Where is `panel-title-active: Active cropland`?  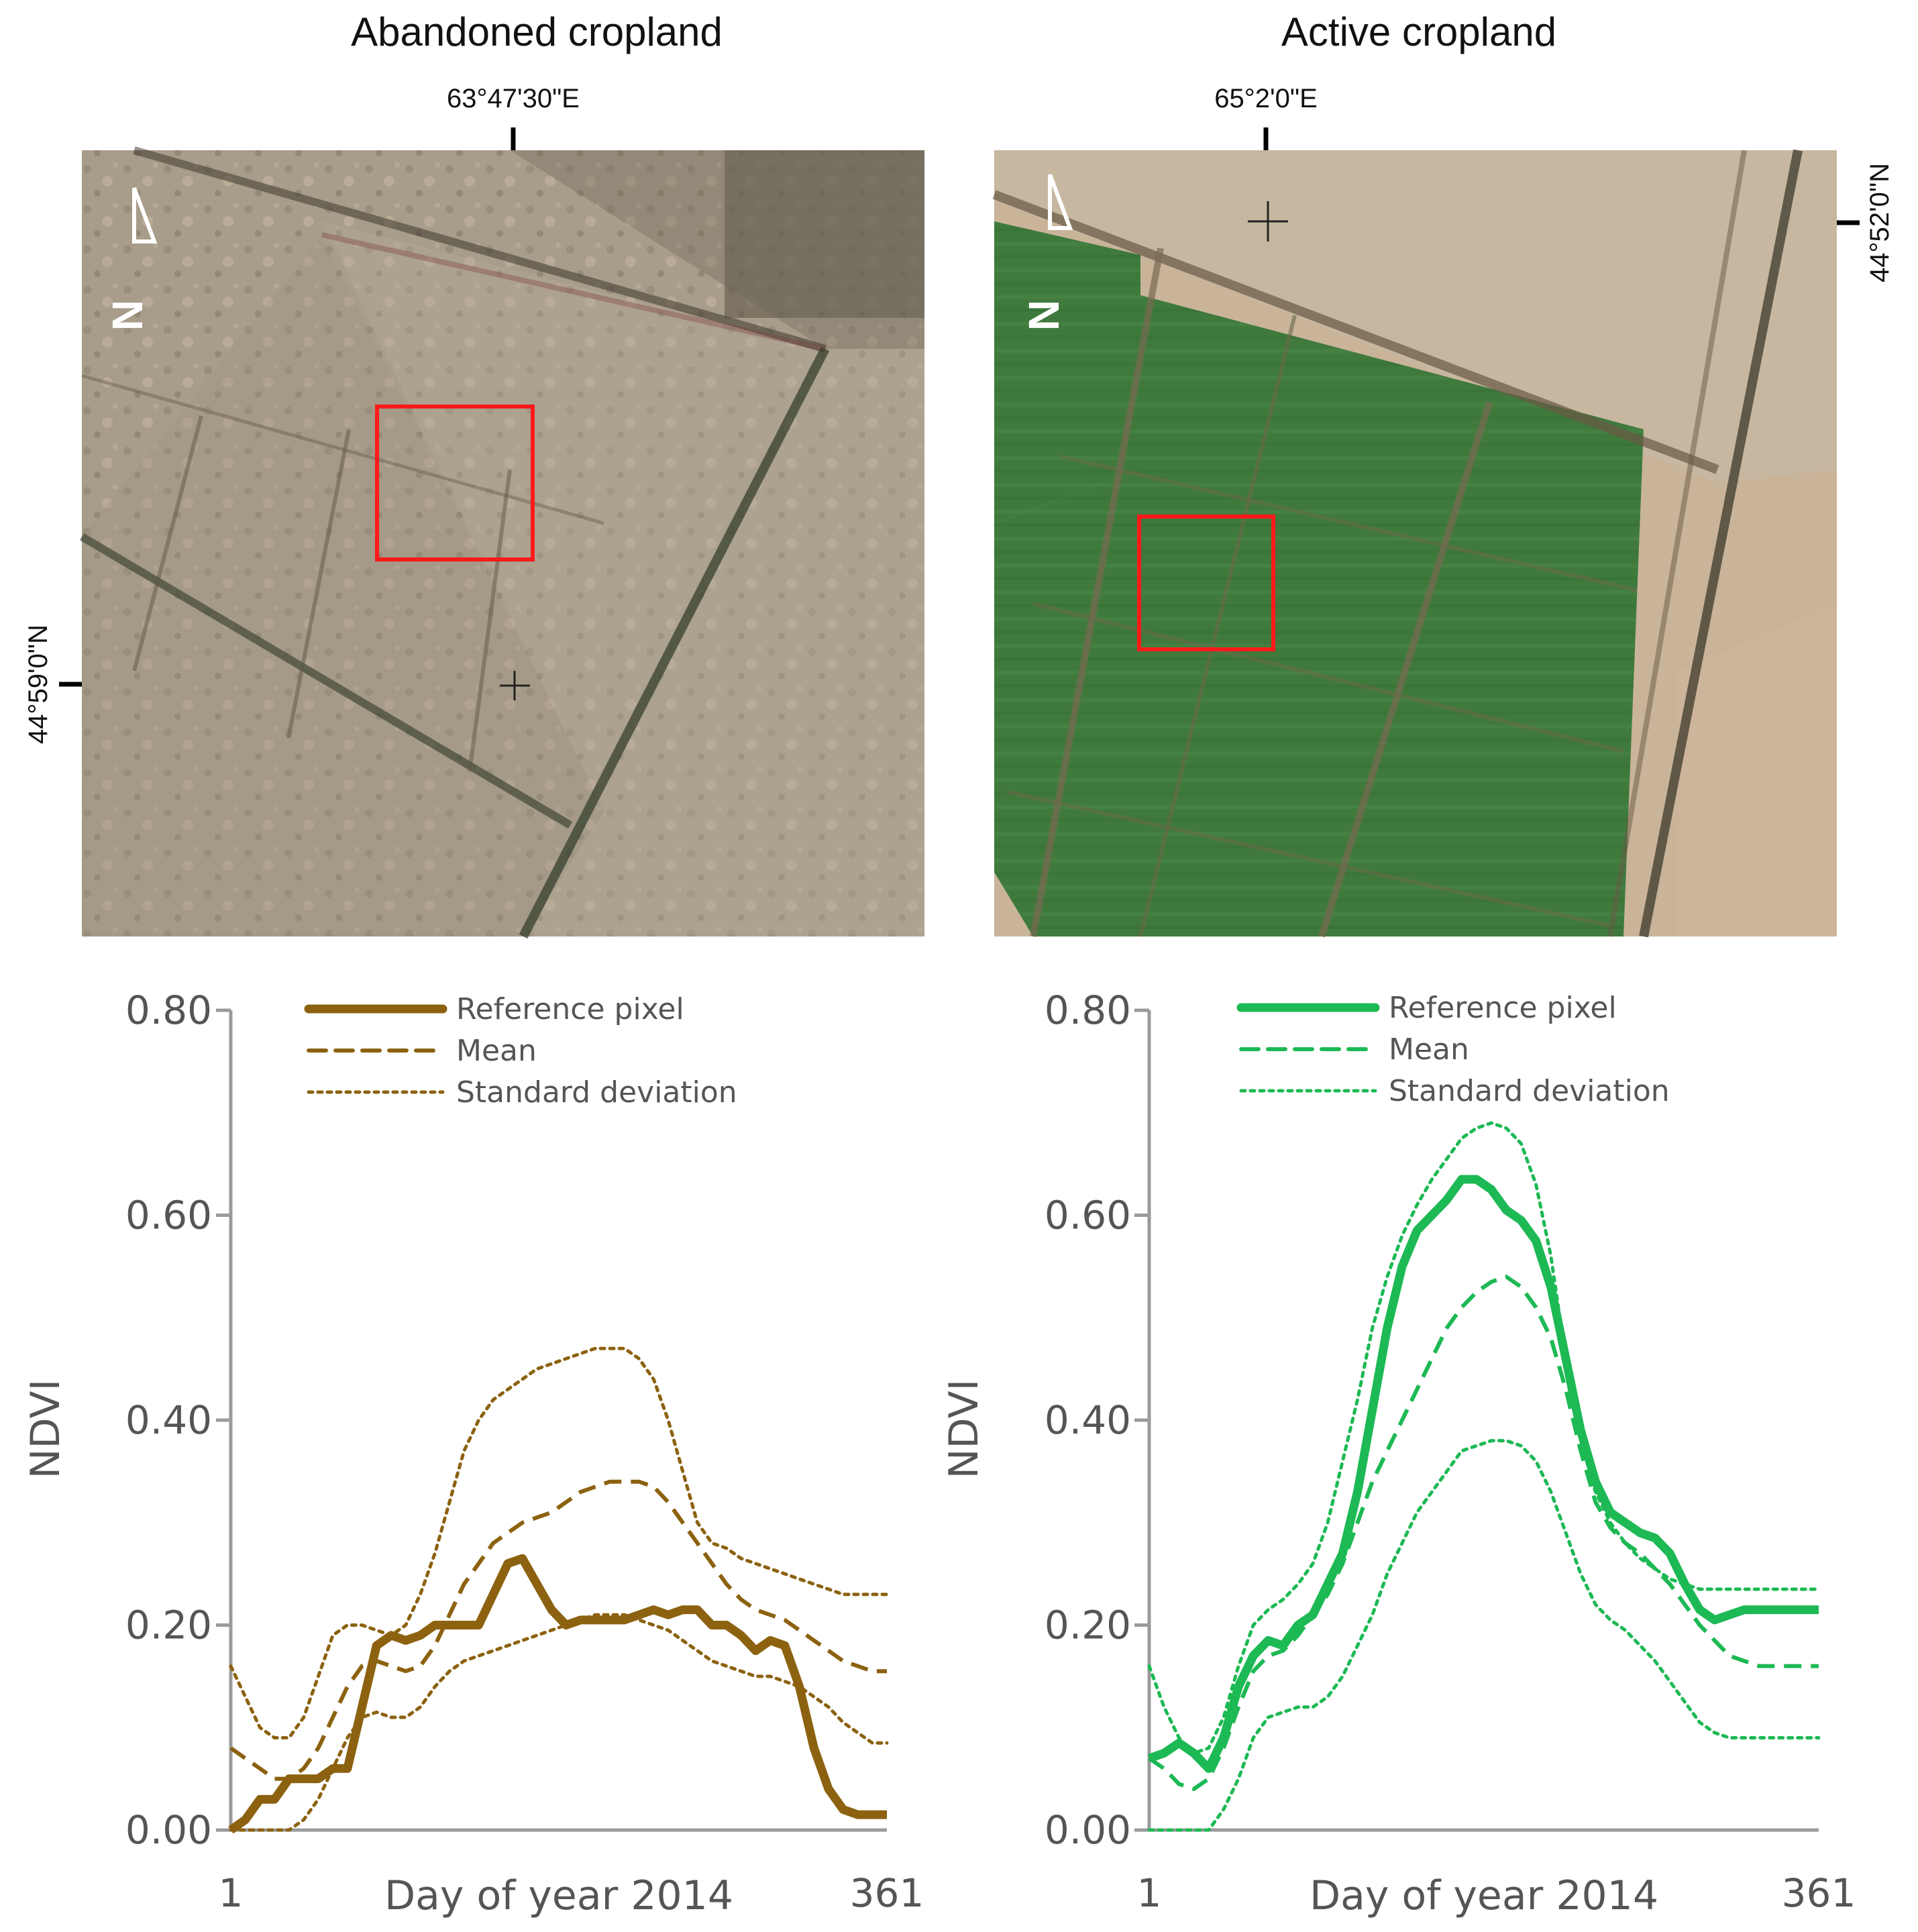 panel-title-active: Active cropland is located at coordinates (1418, 31).